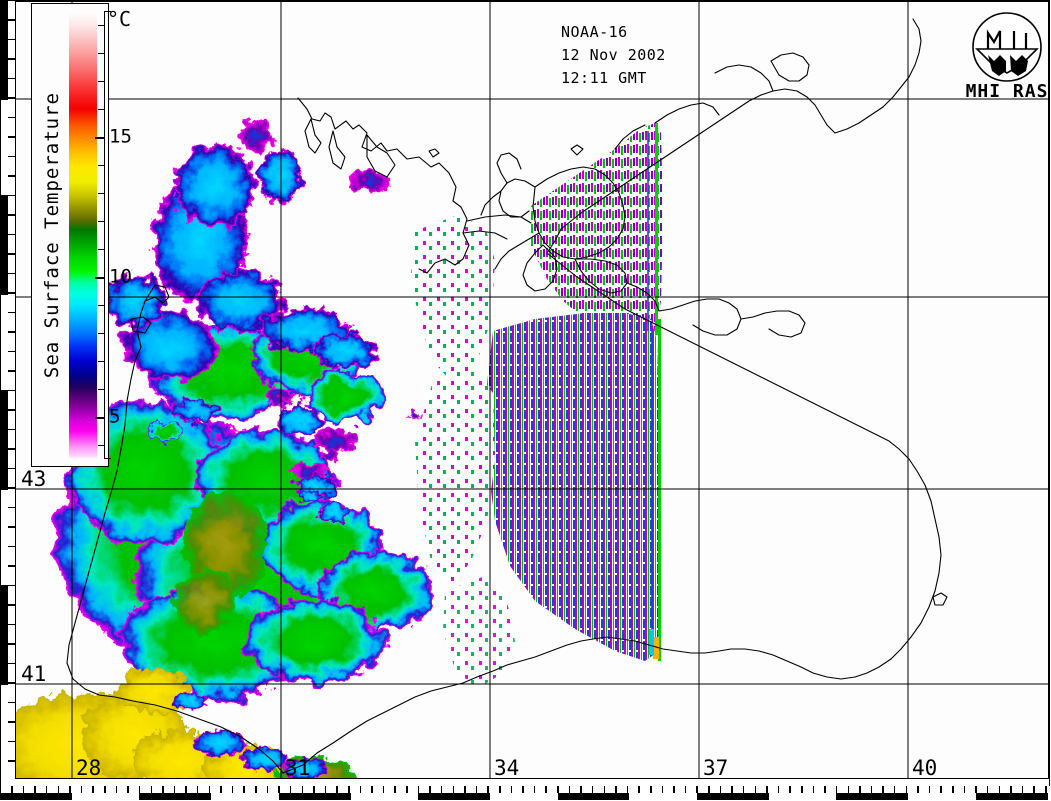 This screenshot has height=801, width=1051. I want to click on lat-label-41: 41, so click(34, 674).